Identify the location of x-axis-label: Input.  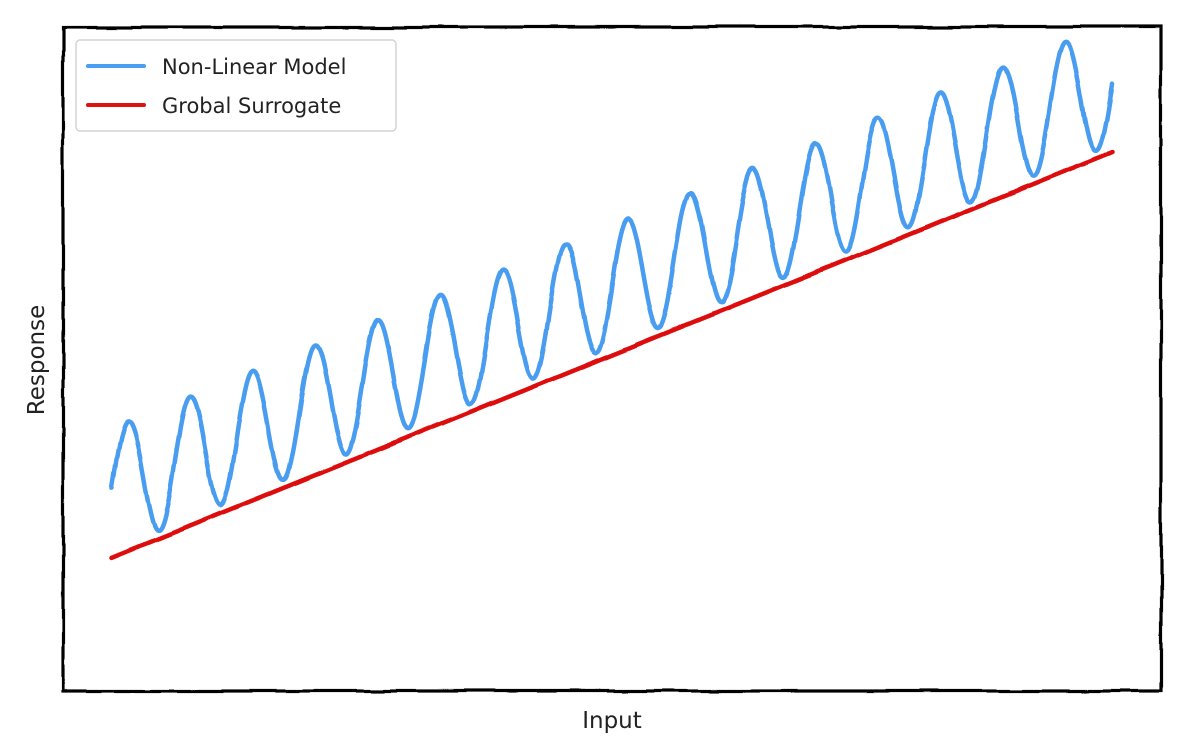
(612, 721).